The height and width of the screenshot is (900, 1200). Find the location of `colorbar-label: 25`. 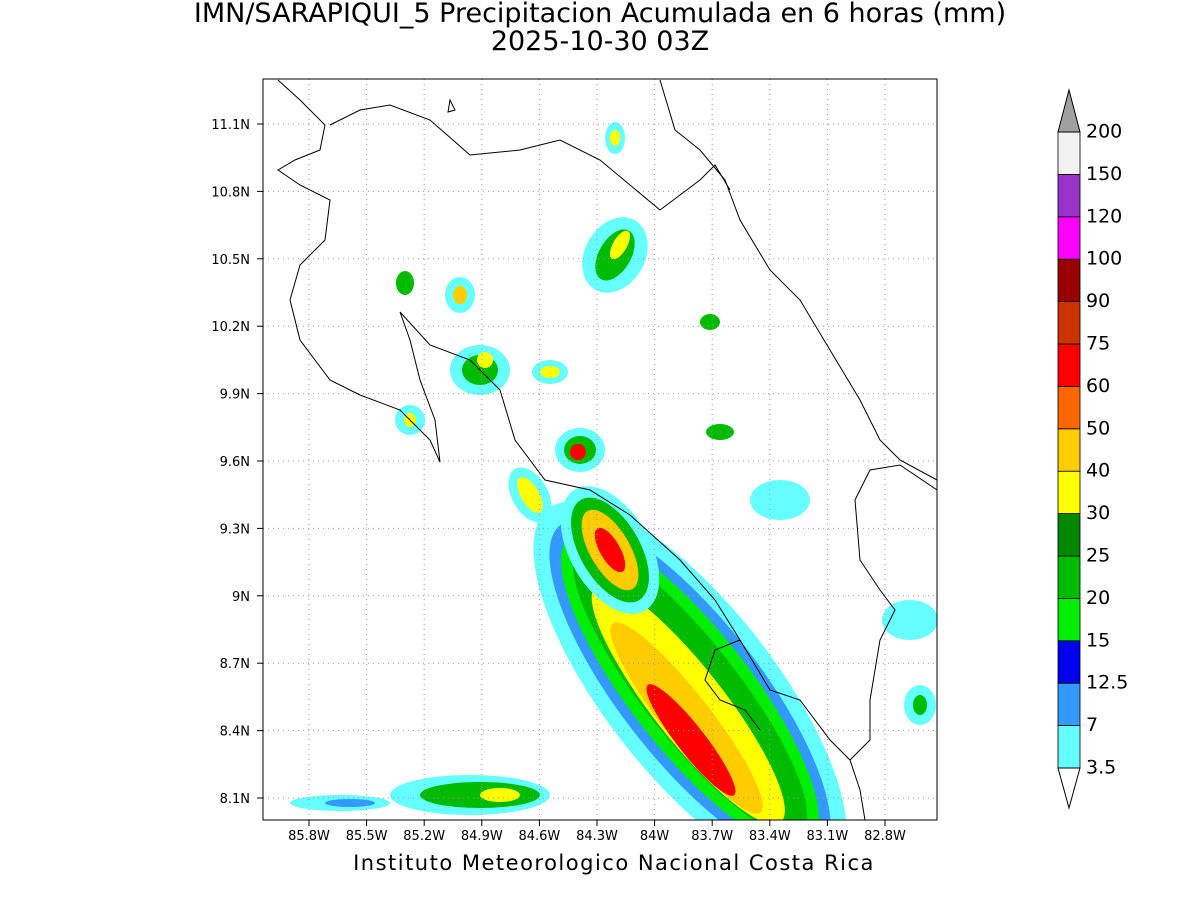

colorbar-label: 25 is located at coordinates (1098, 556).